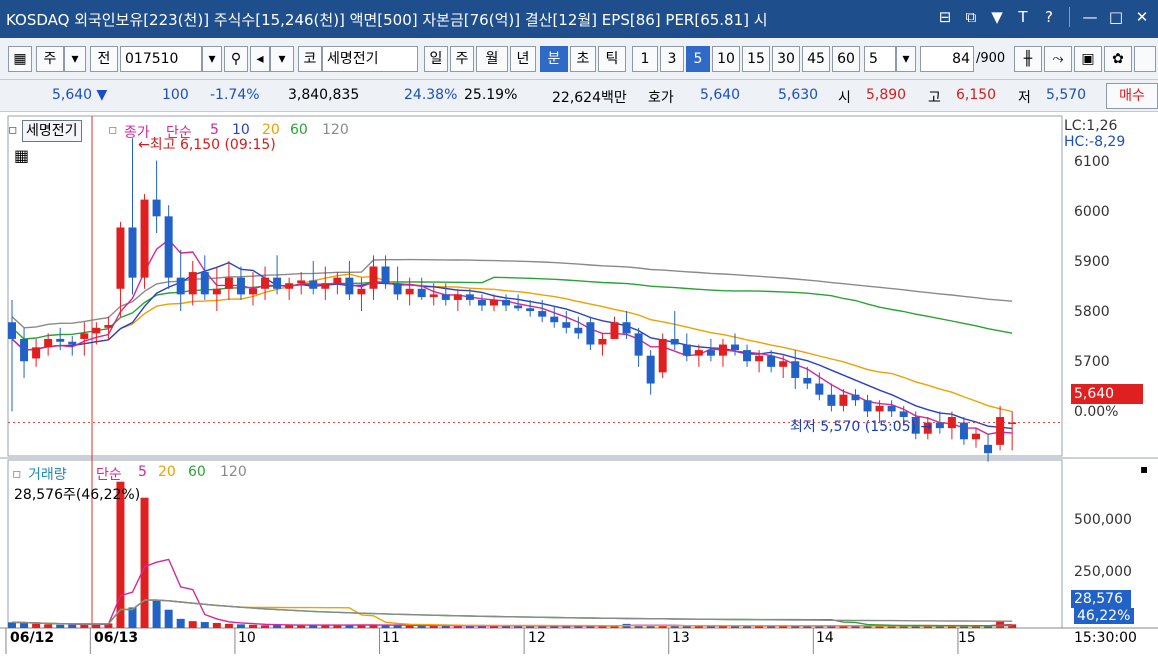  Describe the element at coordinates (50, 59) in the screenshot. I see `period-type-select: 주` at that location.